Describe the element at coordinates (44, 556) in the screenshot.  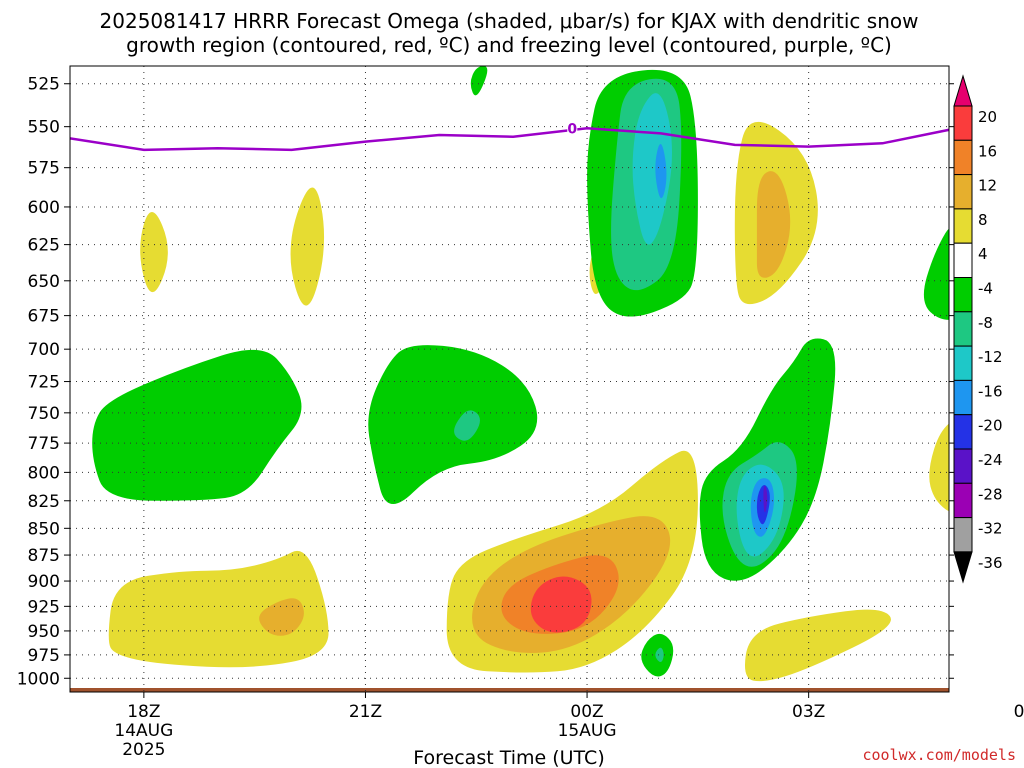
I see `y-tick-label: 875` at that location.